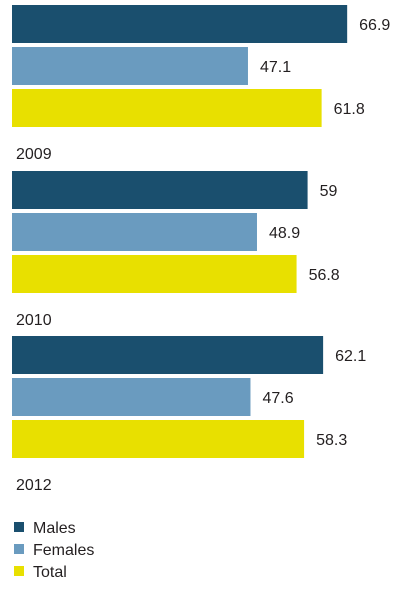 The image size is (402, 598). What do you see at coordinates (19, 527) in the screenshot?
I see `legend-swatch-males` at bounding box center [19, 527].